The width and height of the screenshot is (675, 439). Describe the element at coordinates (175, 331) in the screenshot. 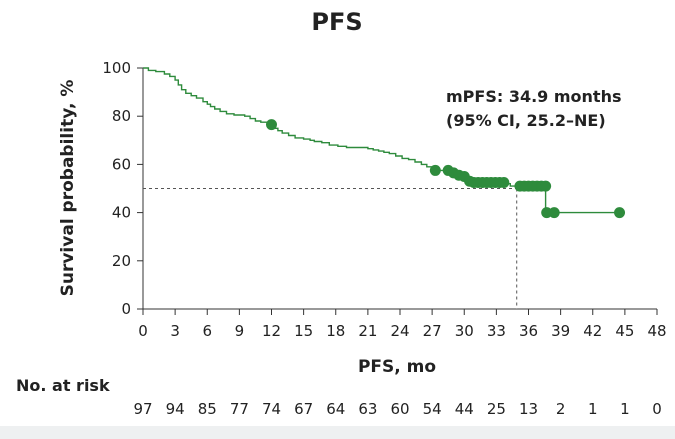

I see `x-tick-label: 3` at that location.